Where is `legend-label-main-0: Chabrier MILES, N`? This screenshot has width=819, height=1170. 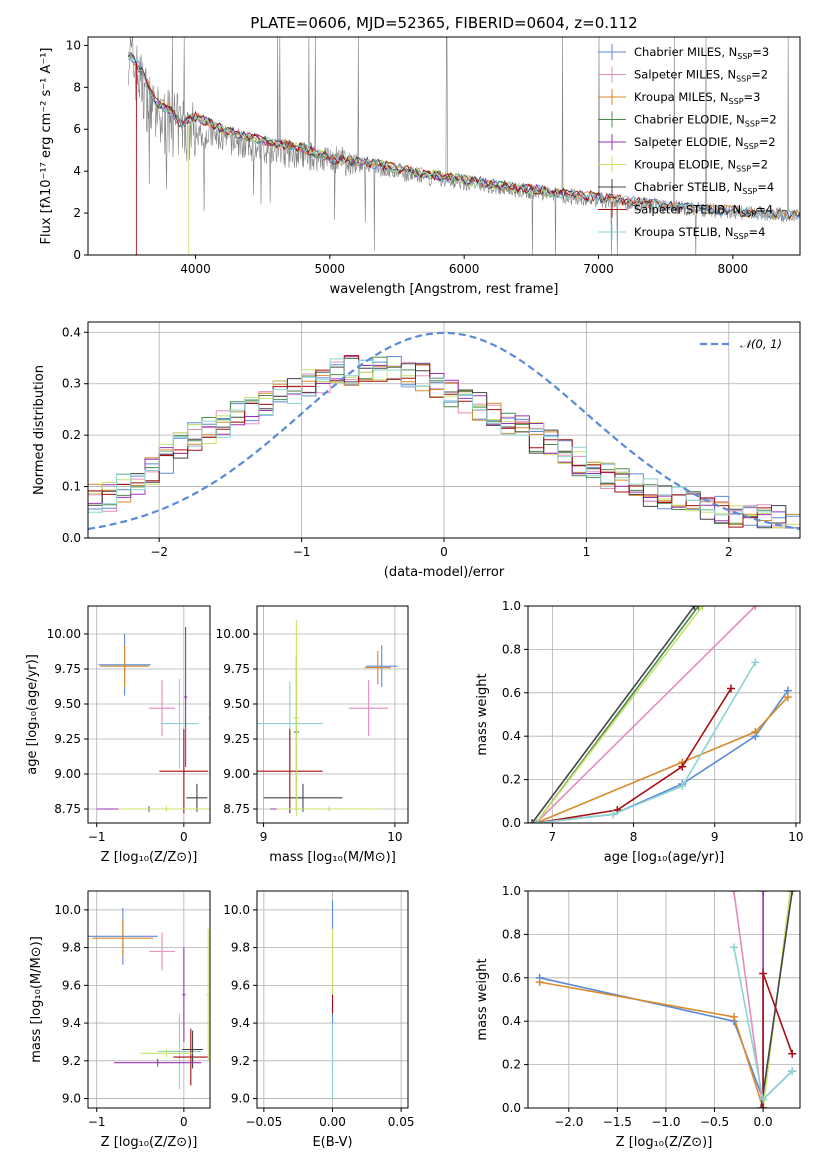
legend-label-main-0: Chabrier MILES, N is located at coordinates (685, 52).